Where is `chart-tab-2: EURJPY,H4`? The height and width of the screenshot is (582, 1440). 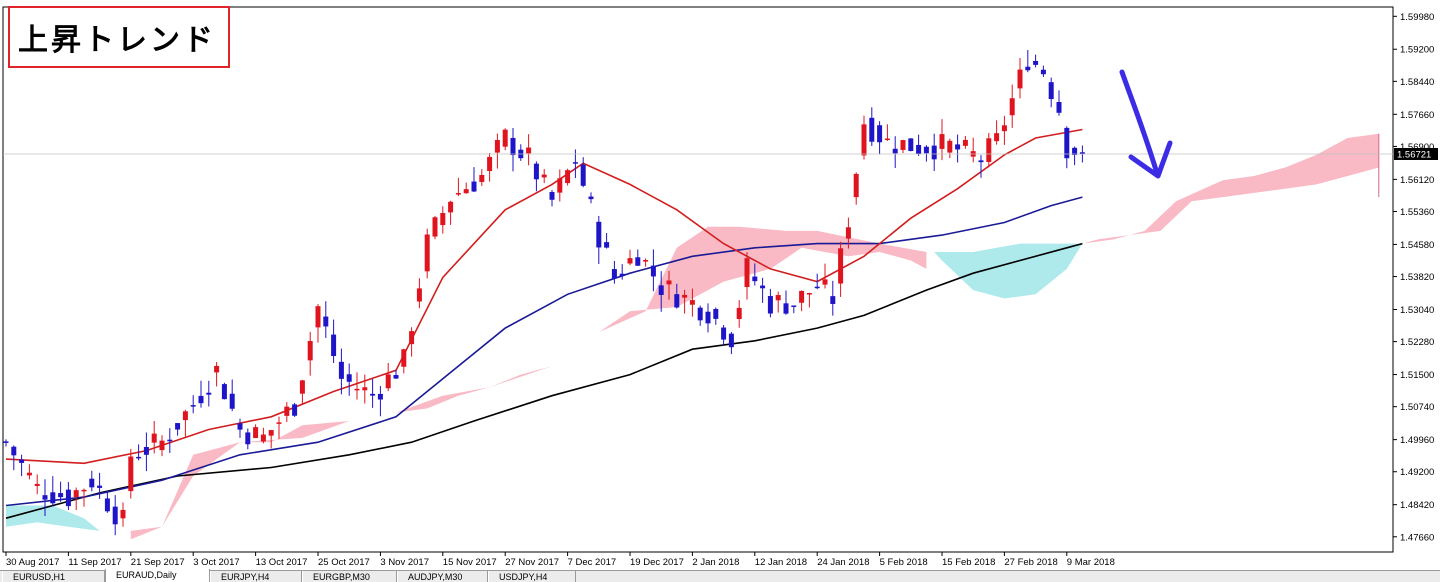
chart-tab-2: EURJPY,H4 is located at coordinates (256, 576).